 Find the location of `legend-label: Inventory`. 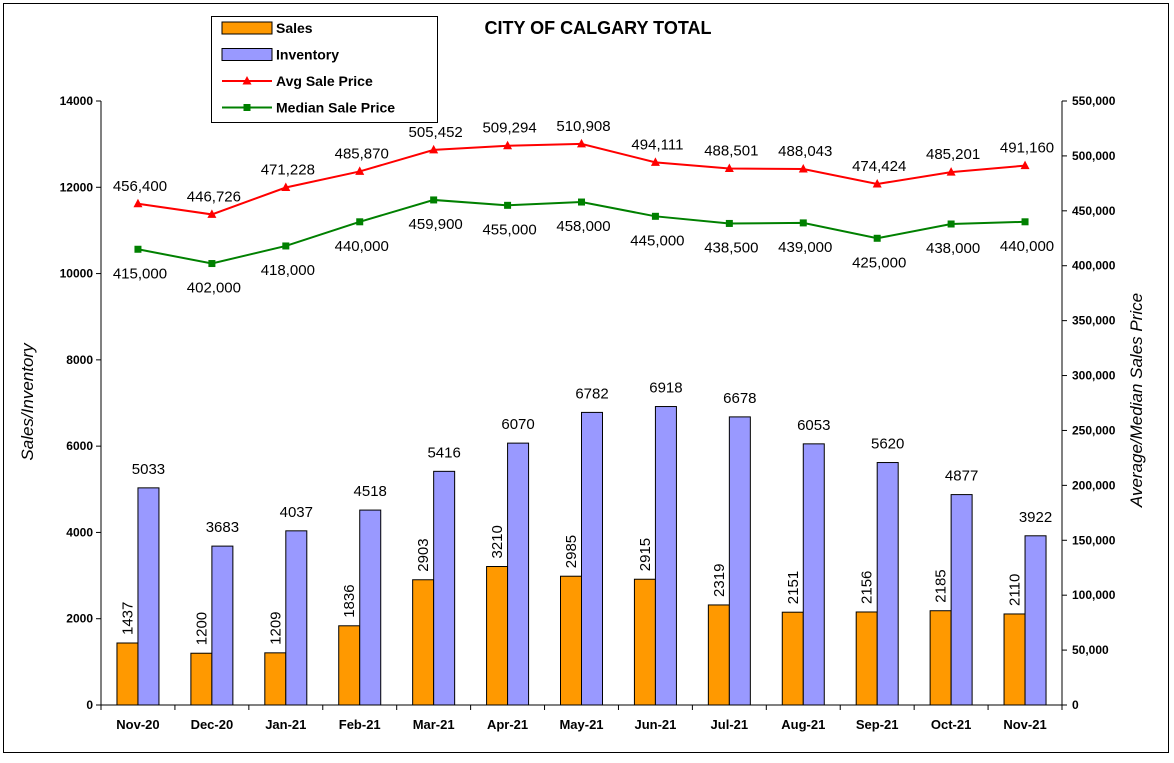

legend-label: Inventory is located at coordinates (307, 55).